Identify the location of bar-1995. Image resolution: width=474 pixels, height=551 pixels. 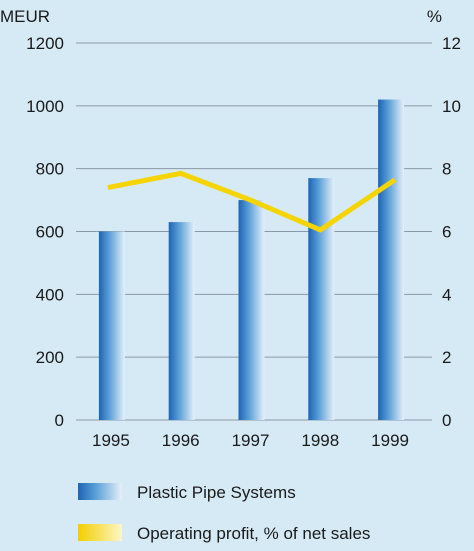
(111, 325).